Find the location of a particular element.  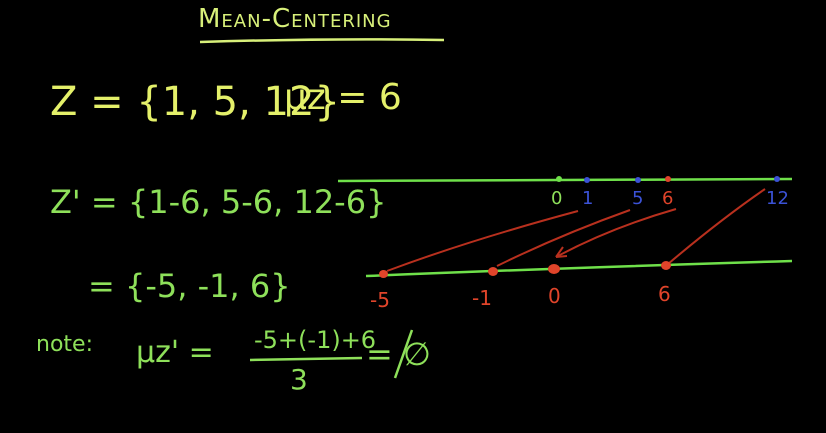

bottom-number-line is located at coordinates (579, 268).